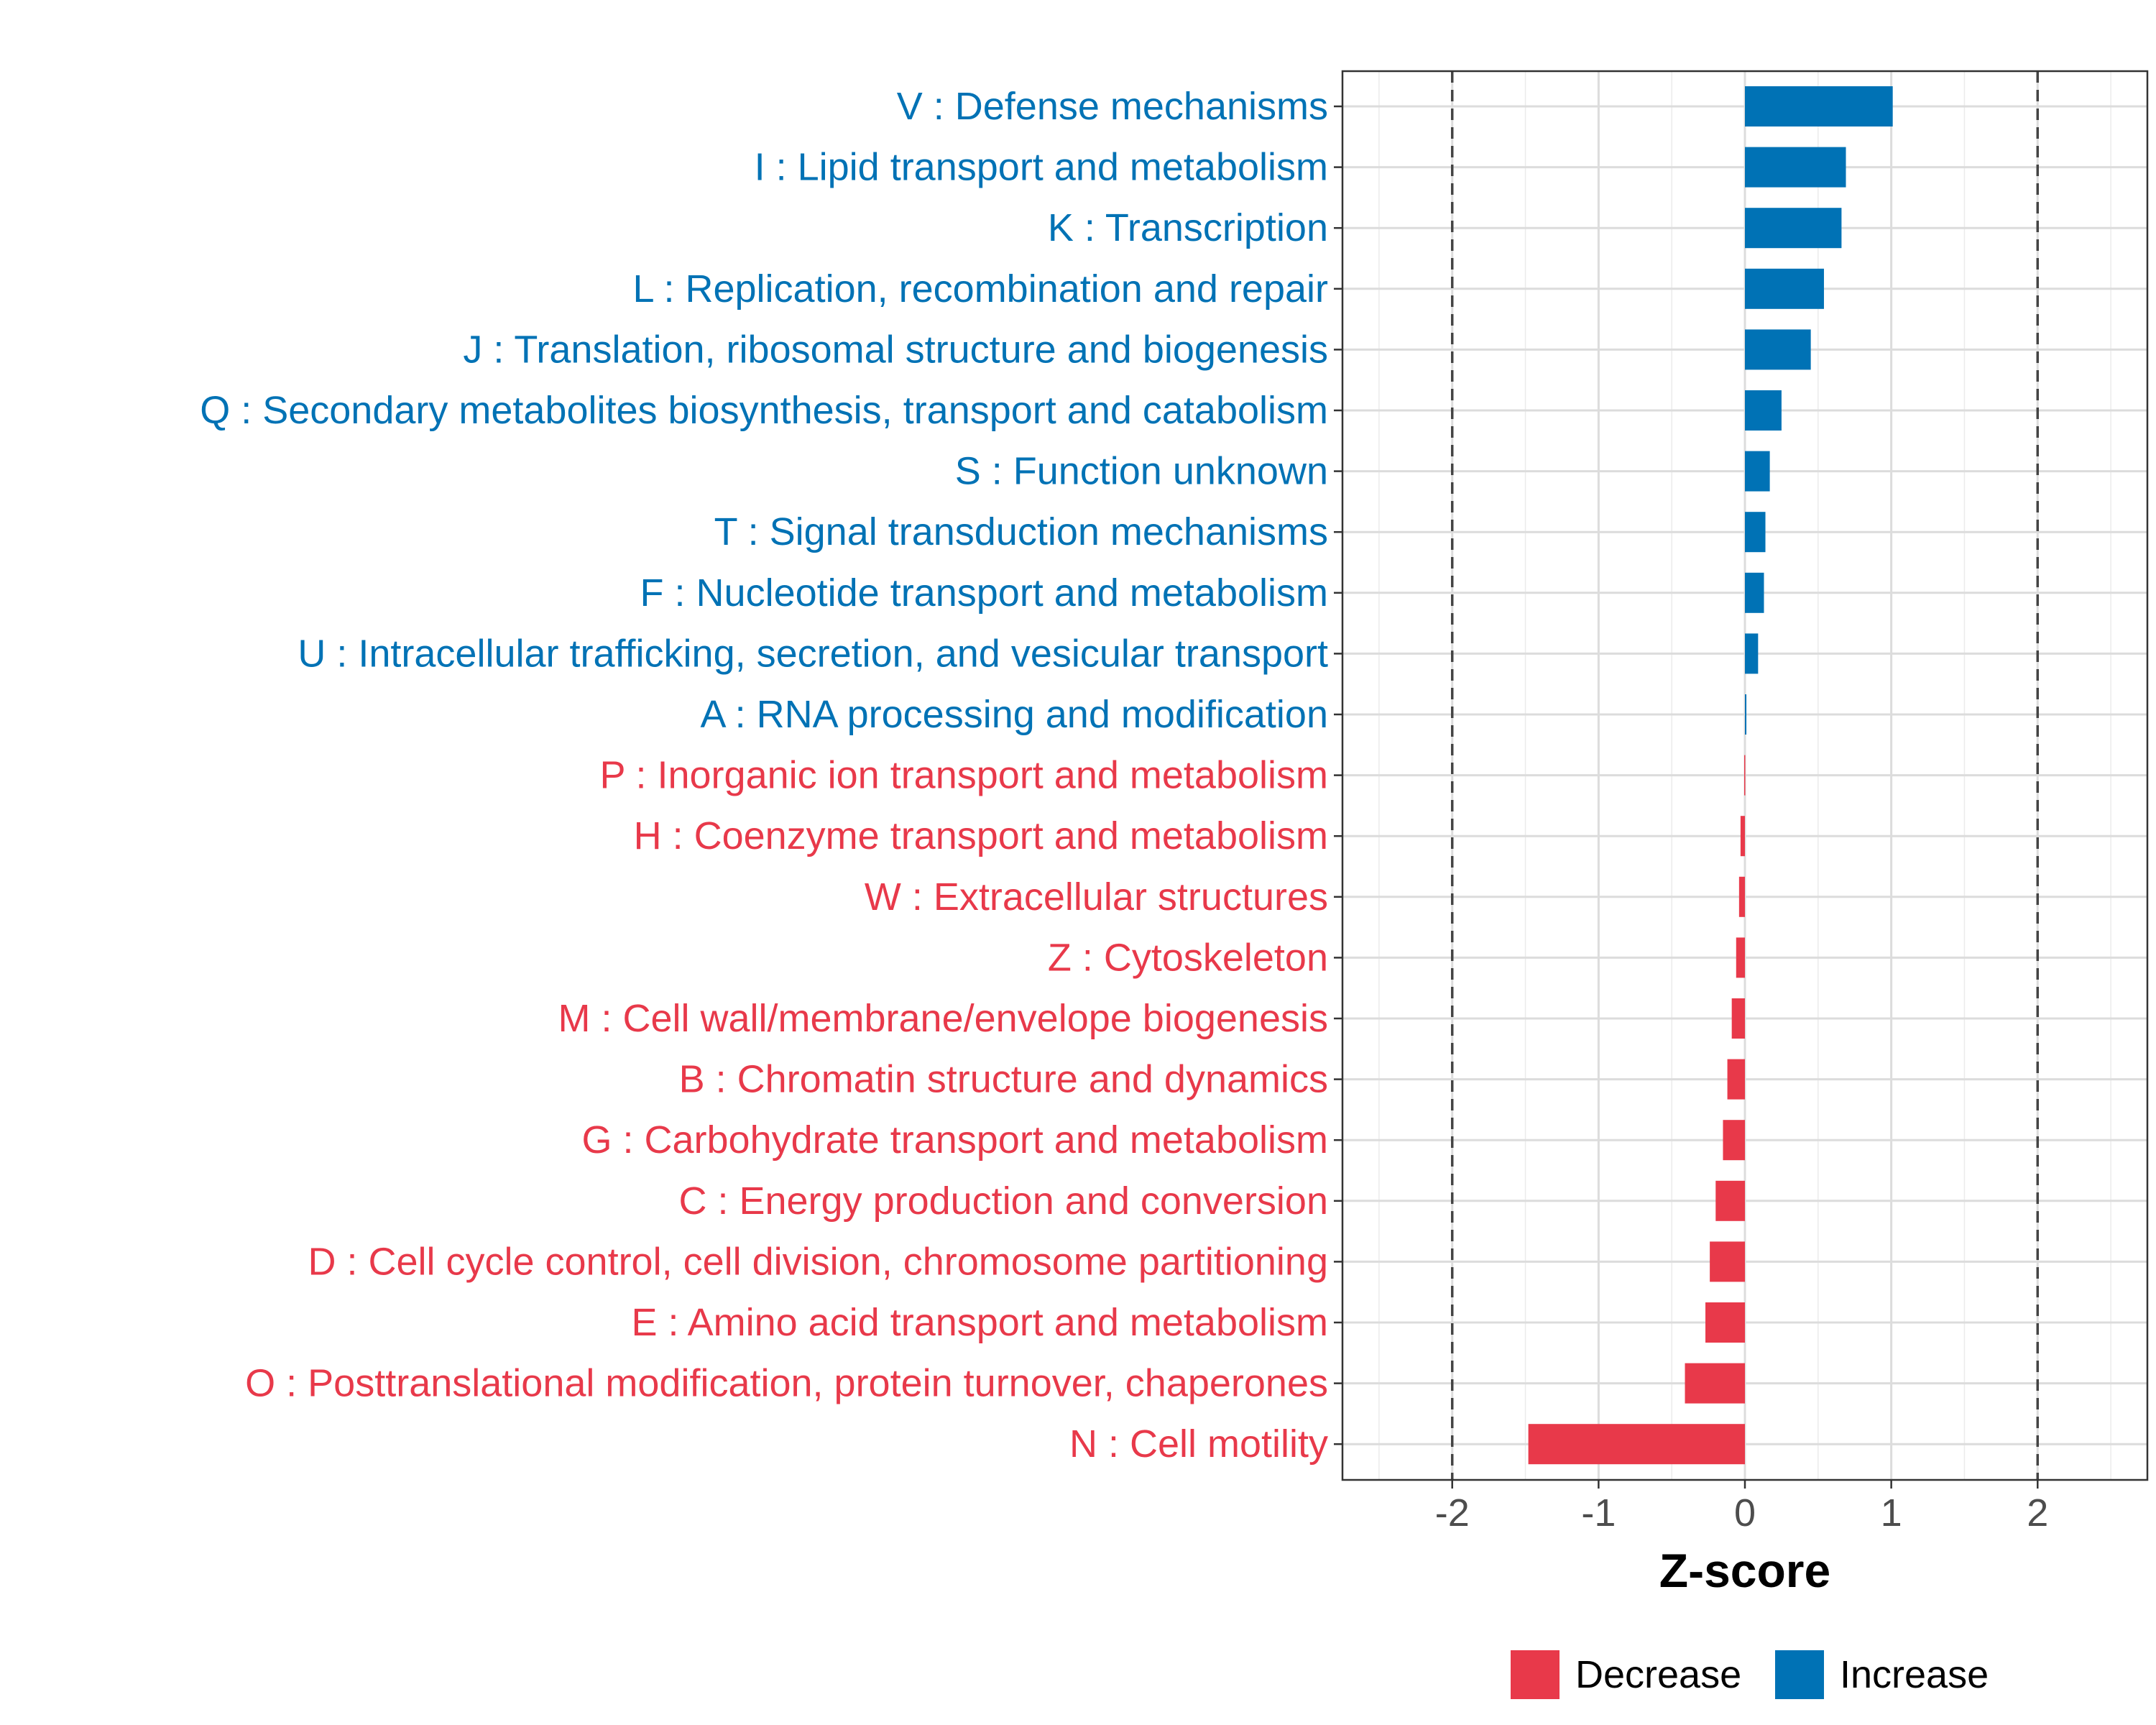  What do you see at coordinates (980, 1322) in the screenshot?
I see `category-label: E : Amino acid transport and metabolism` at bounding box center [980, 1322].